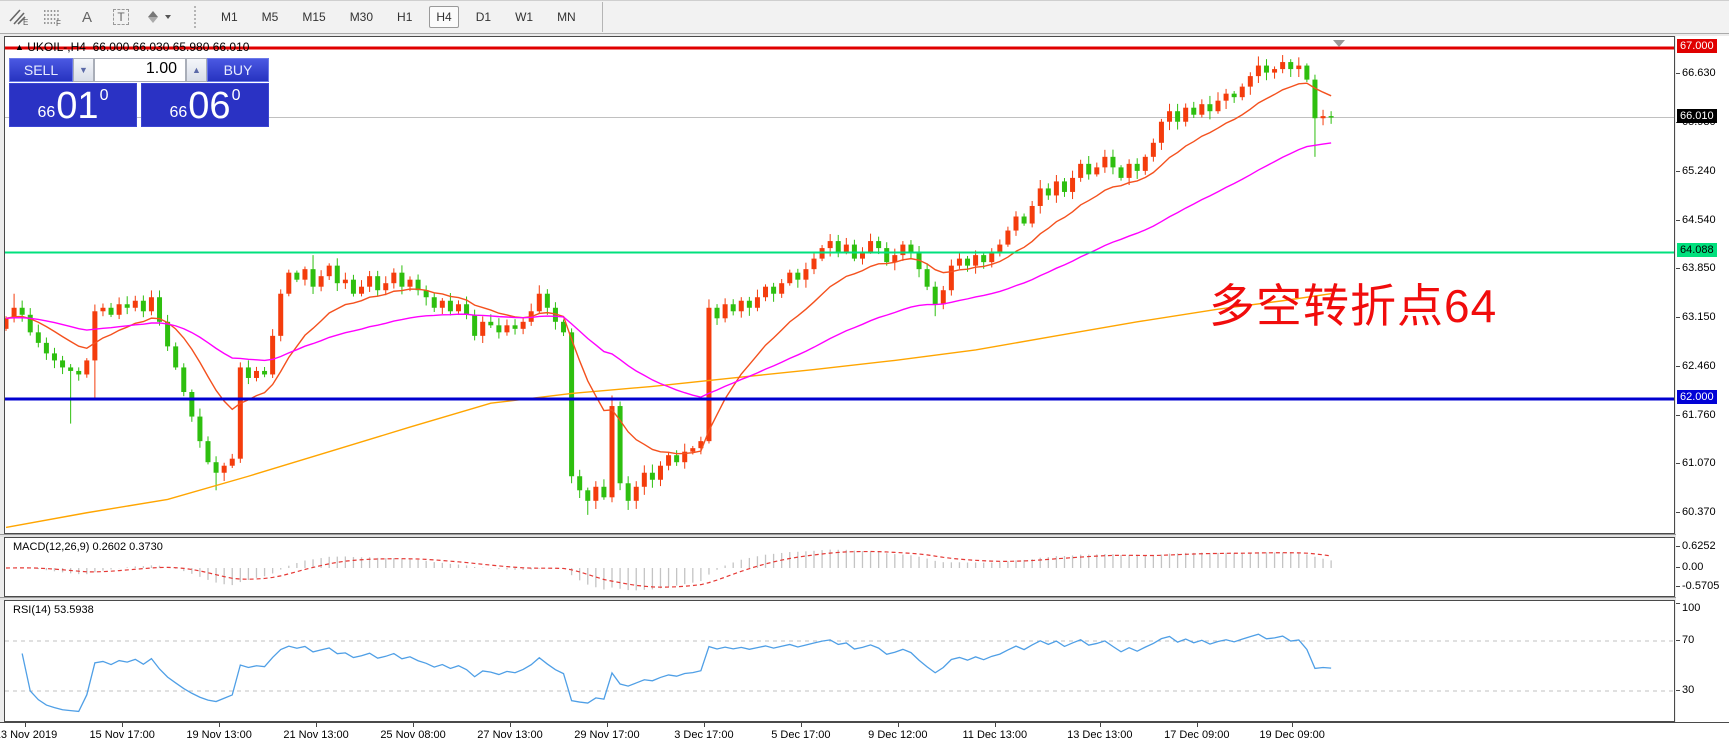 This screenshot has height=750, width=1729. What do you see at coordinates (122, 735) in the screenshot?
I see `time-axis-label: 15 Nov 17:00` at bounding box center [122, 735].